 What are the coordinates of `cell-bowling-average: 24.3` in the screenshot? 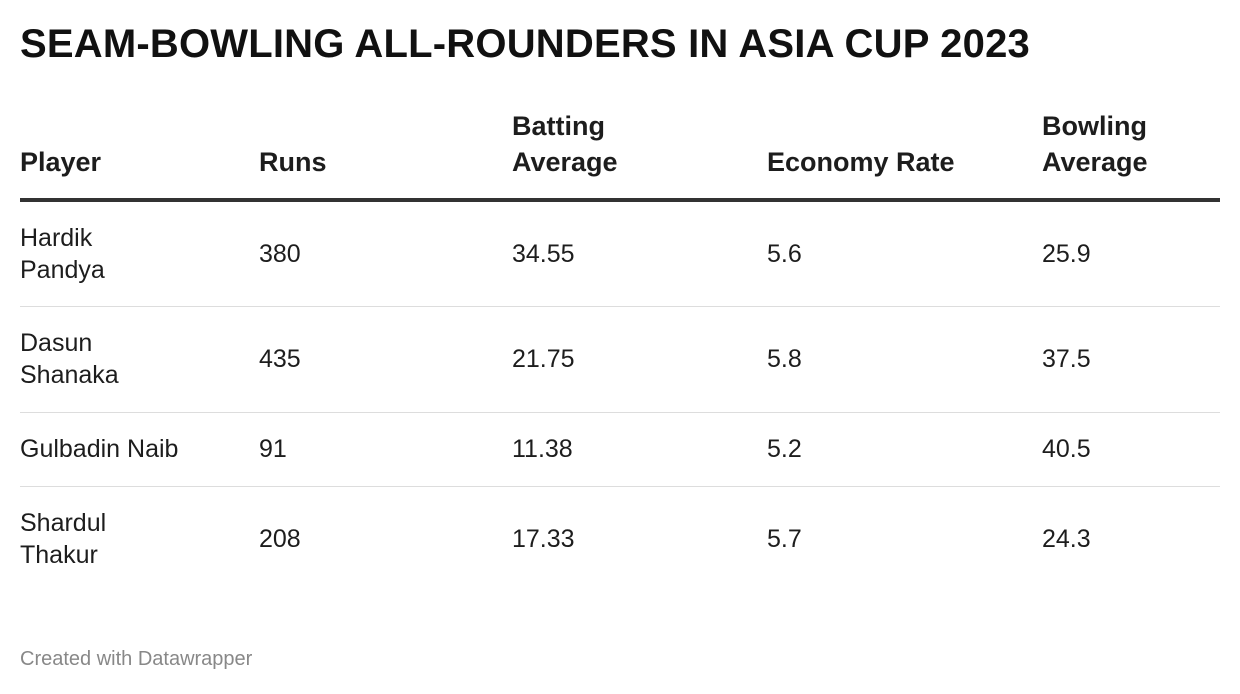 It's located at (1066, 539).